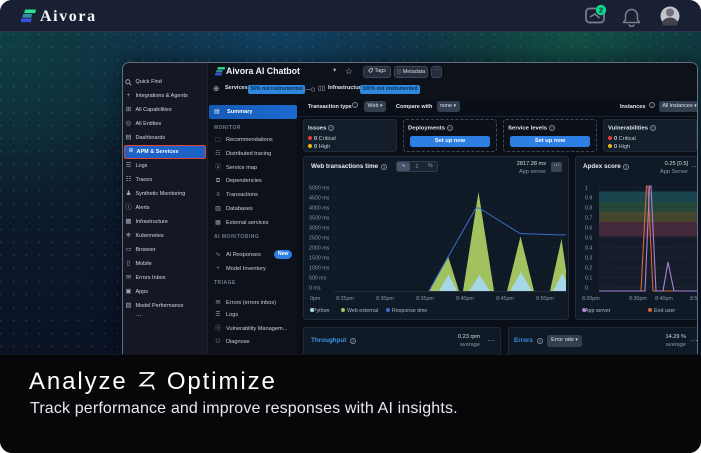 This screenshot has width=701, height=453. What do you see at coordinates (586, 289) in the screenshot?
I see `svg-text: 0` at bounding box center [586, 289].